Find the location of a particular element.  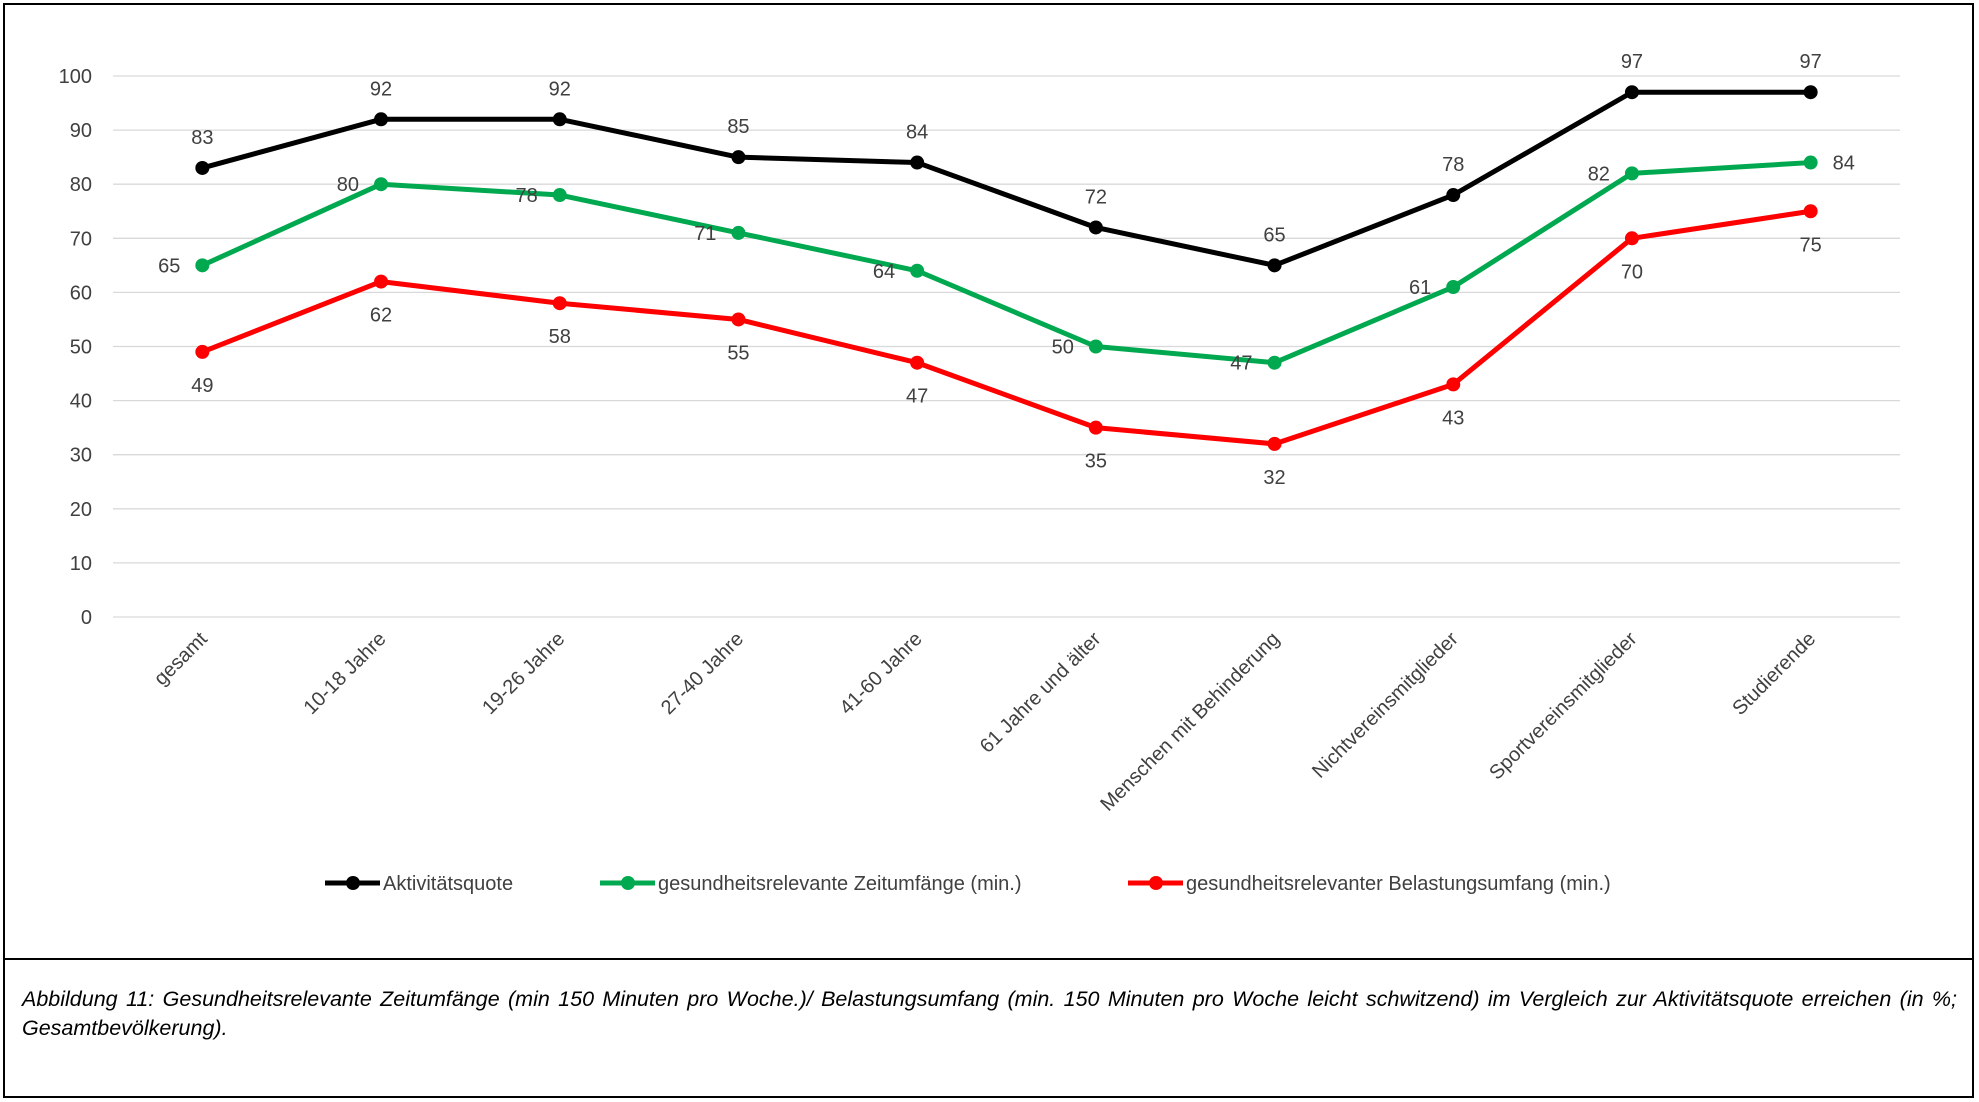

y-tick-label: 100 is located at coordinates (75, 77).